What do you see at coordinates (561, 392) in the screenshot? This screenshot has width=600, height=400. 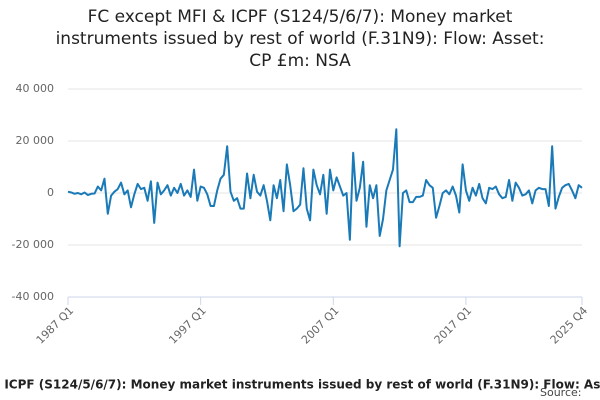 I see `source: Source:` at bounding box center [561, 392].